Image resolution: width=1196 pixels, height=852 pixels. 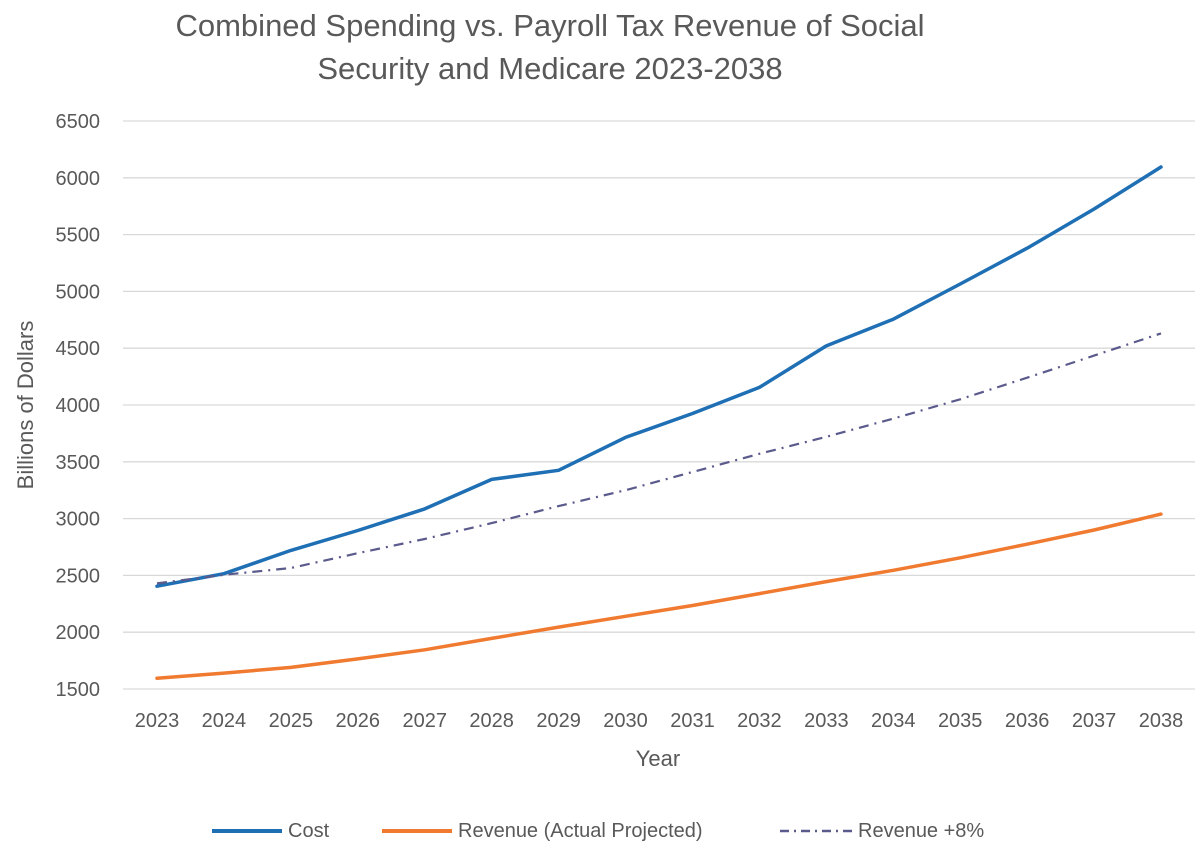 I want to click on legend-label-revenue: Revenue (Actual Projected), so click(x=580, y=830).